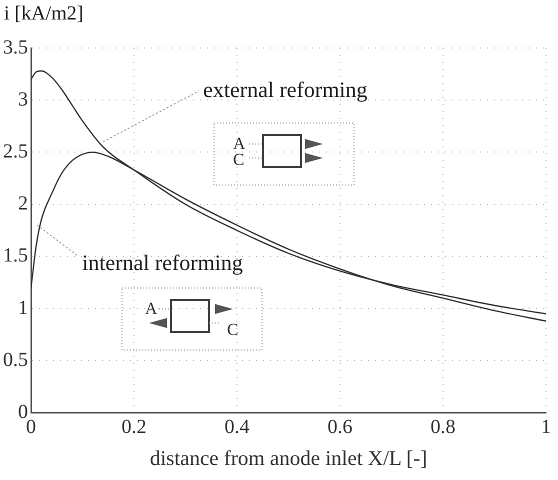 The height and width of the screenshot is (480, 558). I want to click on y-tick-label: 1, so click(23, 307).